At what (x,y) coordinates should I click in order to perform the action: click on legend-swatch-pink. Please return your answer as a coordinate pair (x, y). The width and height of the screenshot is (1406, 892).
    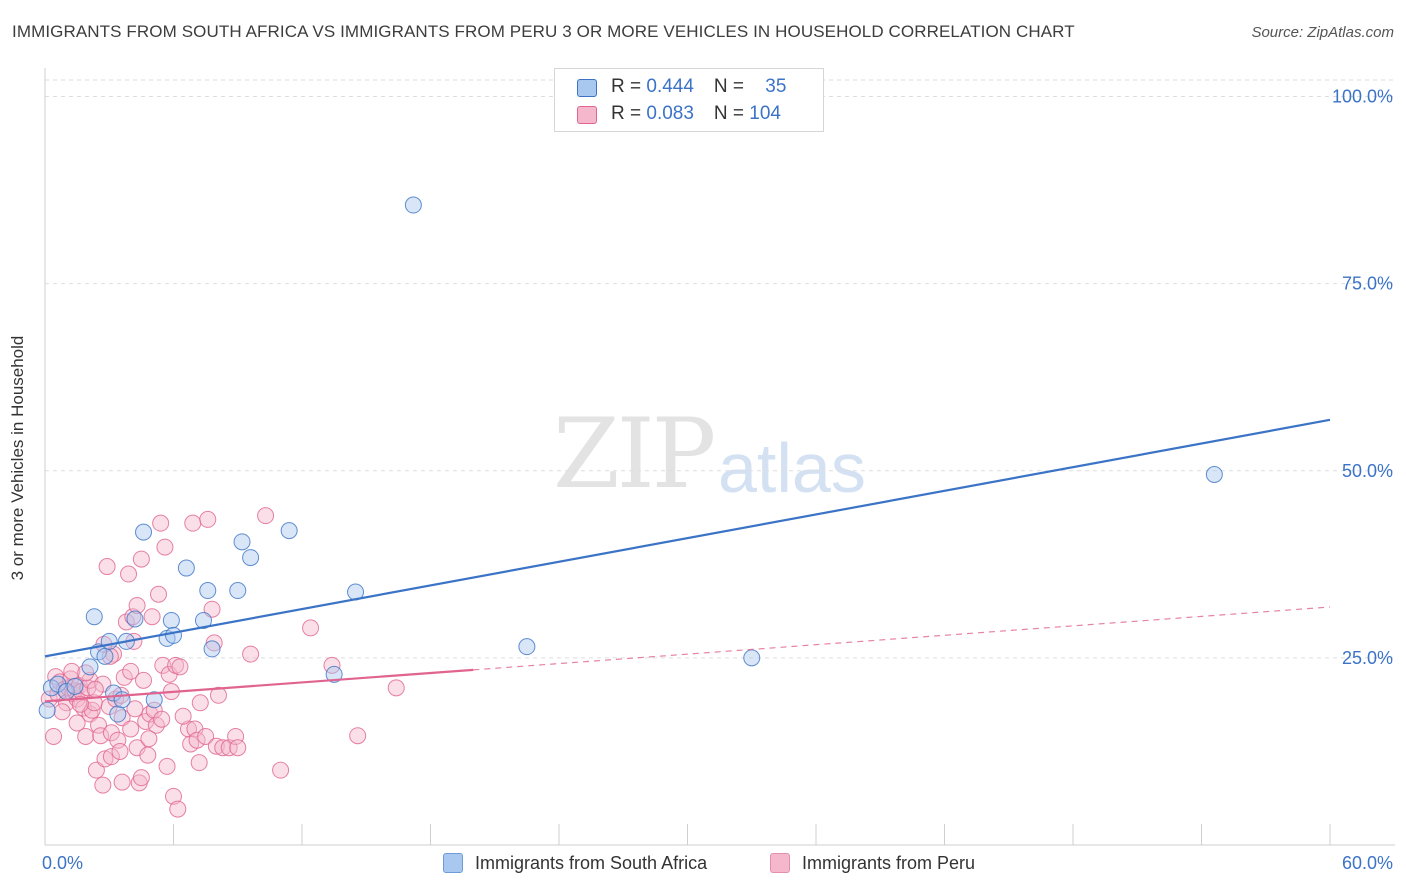
    Looking at the image, I should click on (587, 115).